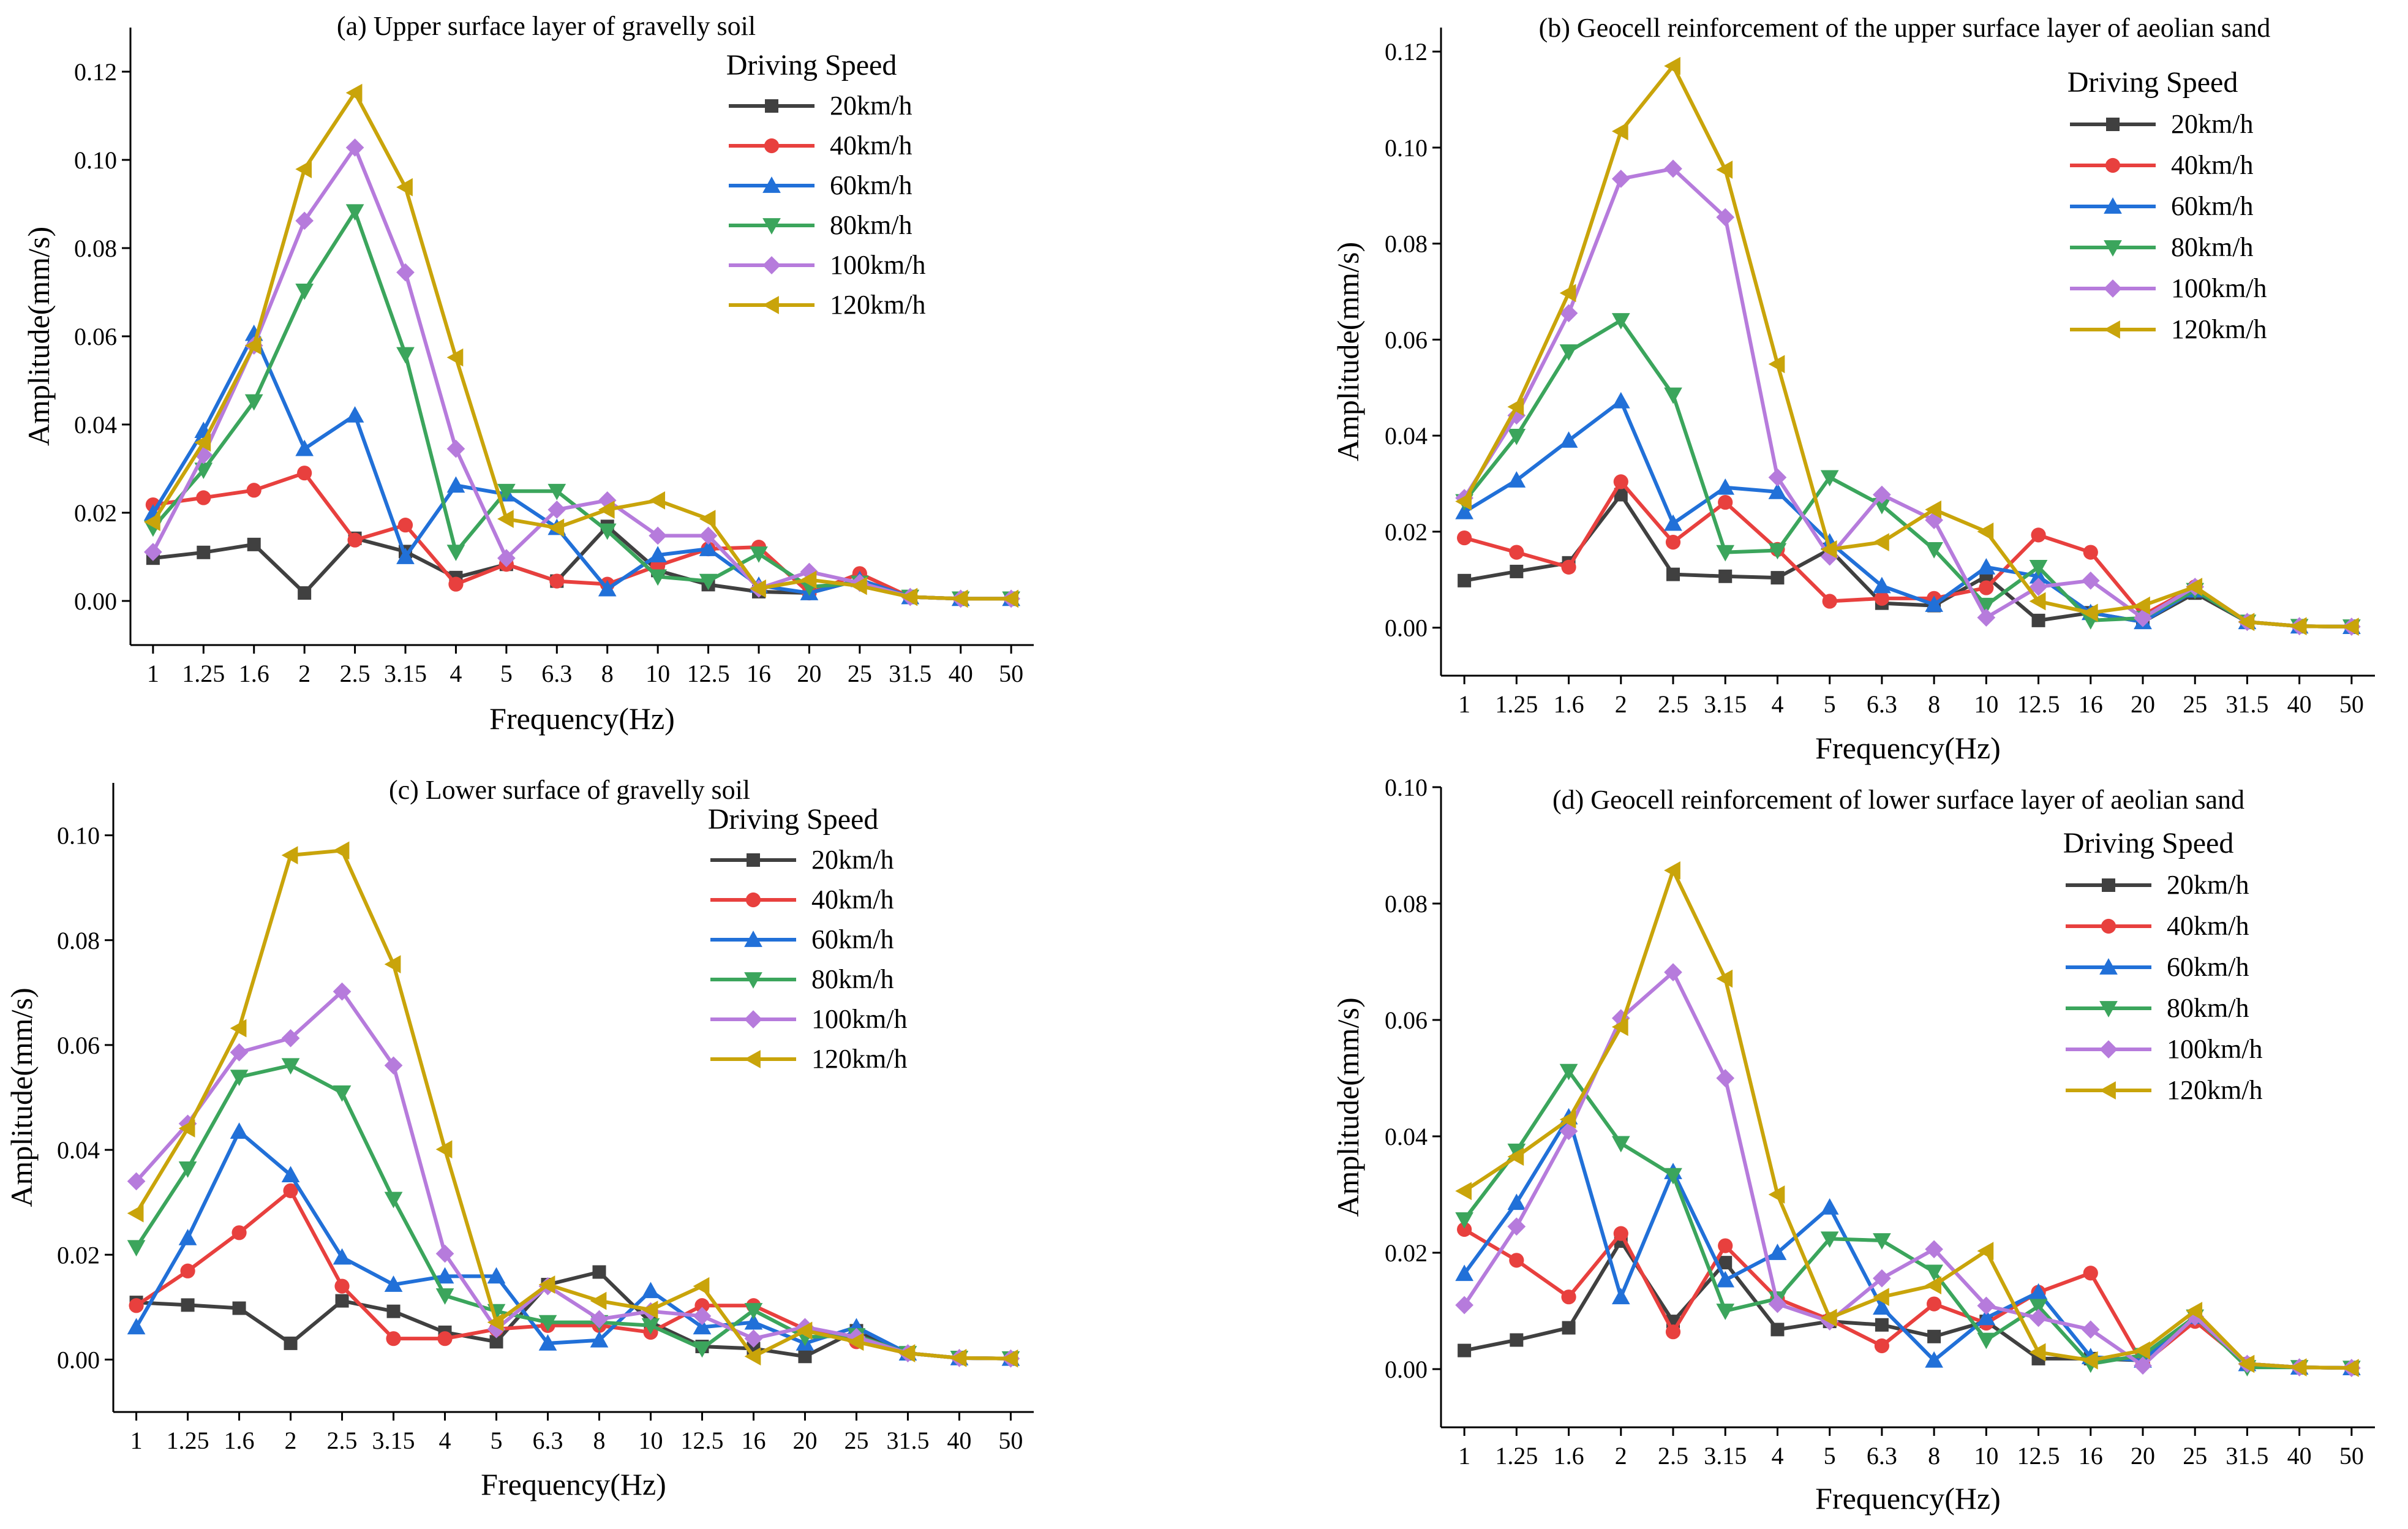  Describe the element at coordinates (2247, 1456) in the screenshot. I see `x-tick-label: 31.5` at that location.